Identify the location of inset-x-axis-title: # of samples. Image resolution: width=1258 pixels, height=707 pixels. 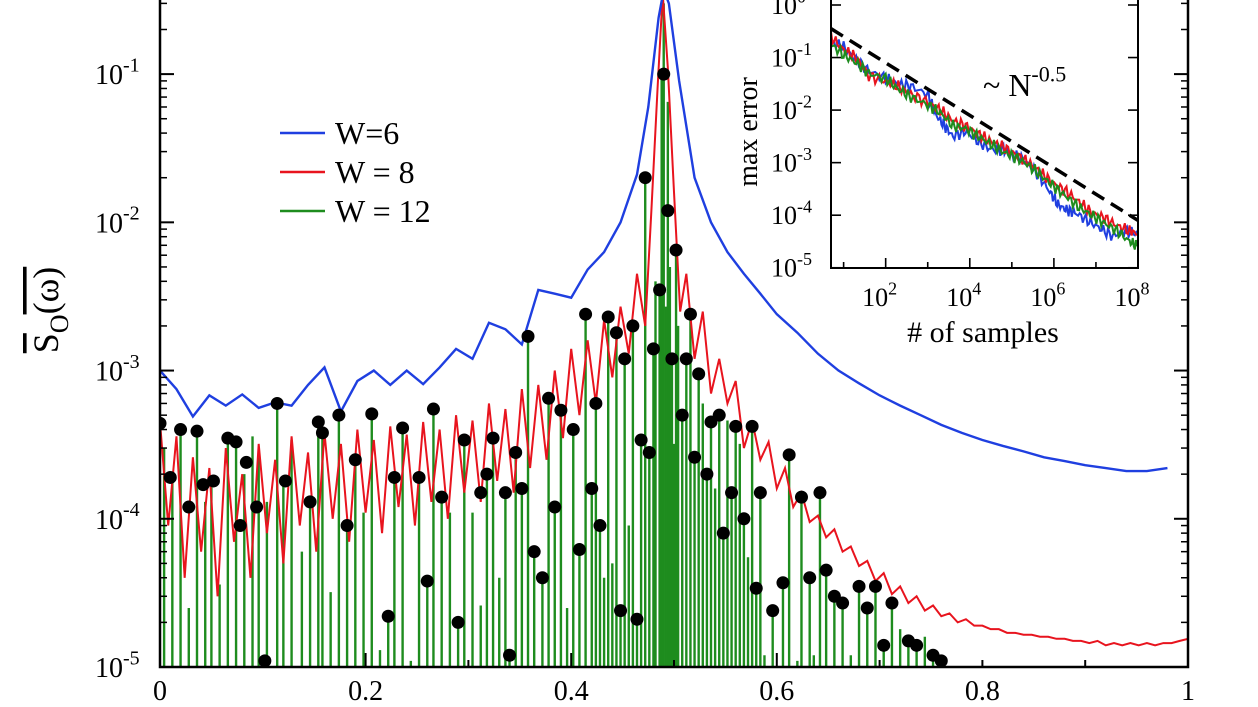
(983, 332).